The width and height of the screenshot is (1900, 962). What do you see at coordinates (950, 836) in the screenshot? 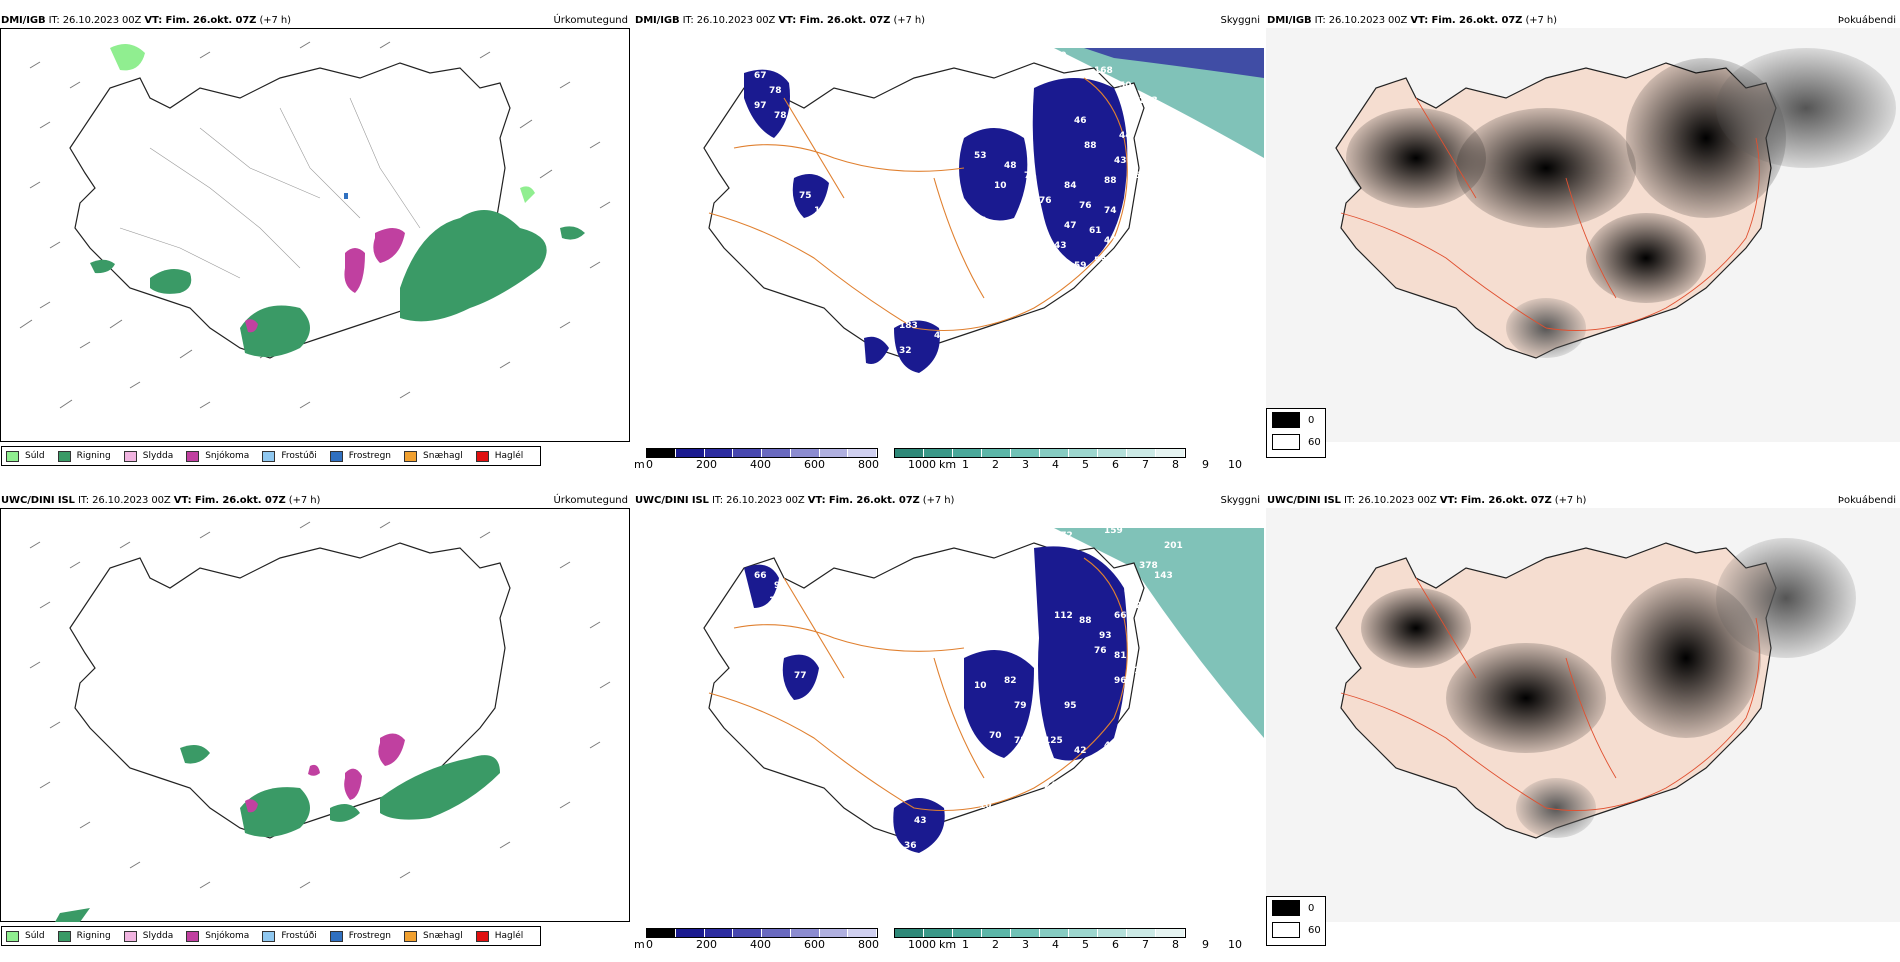
I see `visibility-value-label: 60` at bounding box center [950, 836].